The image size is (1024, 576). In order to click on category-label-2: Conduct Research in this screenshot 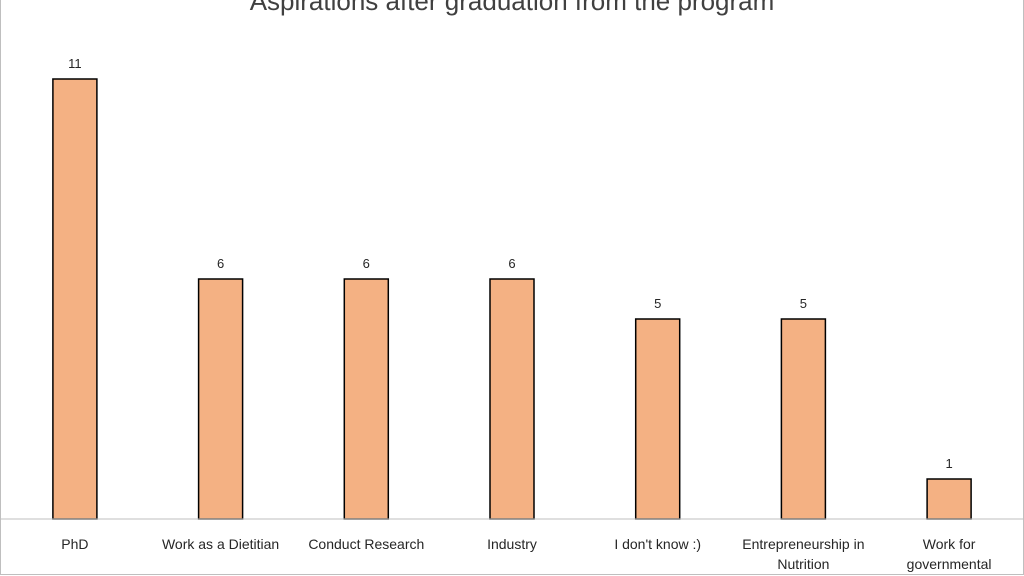, I will do `click(366, 544)`.